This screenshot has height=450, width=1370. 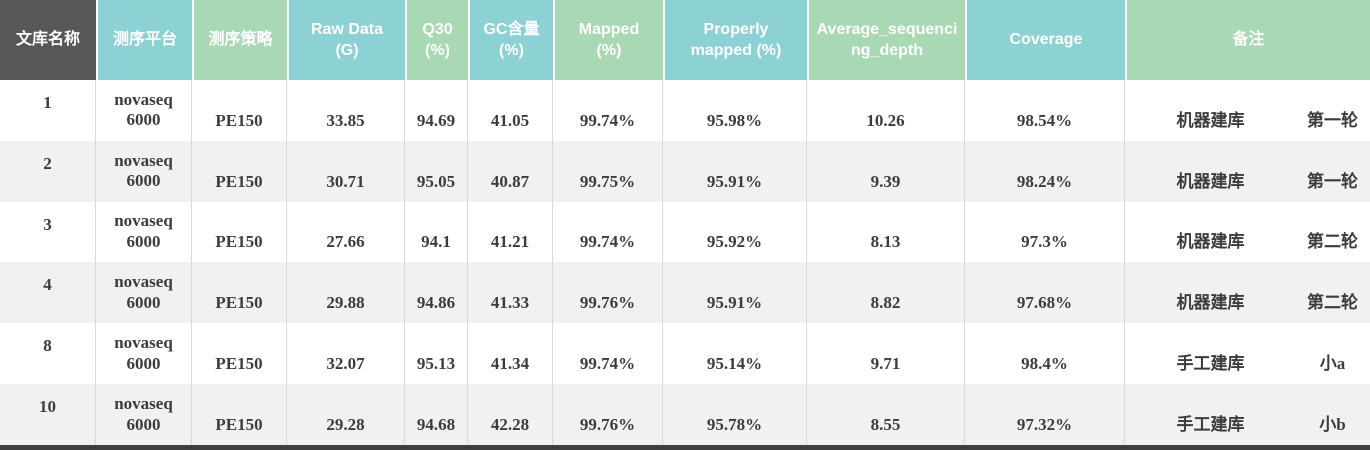 What do you see at coordinates (1045, 232) in the screenshot?
I see `cell-coverage: 97.3%` at bounding box center [1045, 232].